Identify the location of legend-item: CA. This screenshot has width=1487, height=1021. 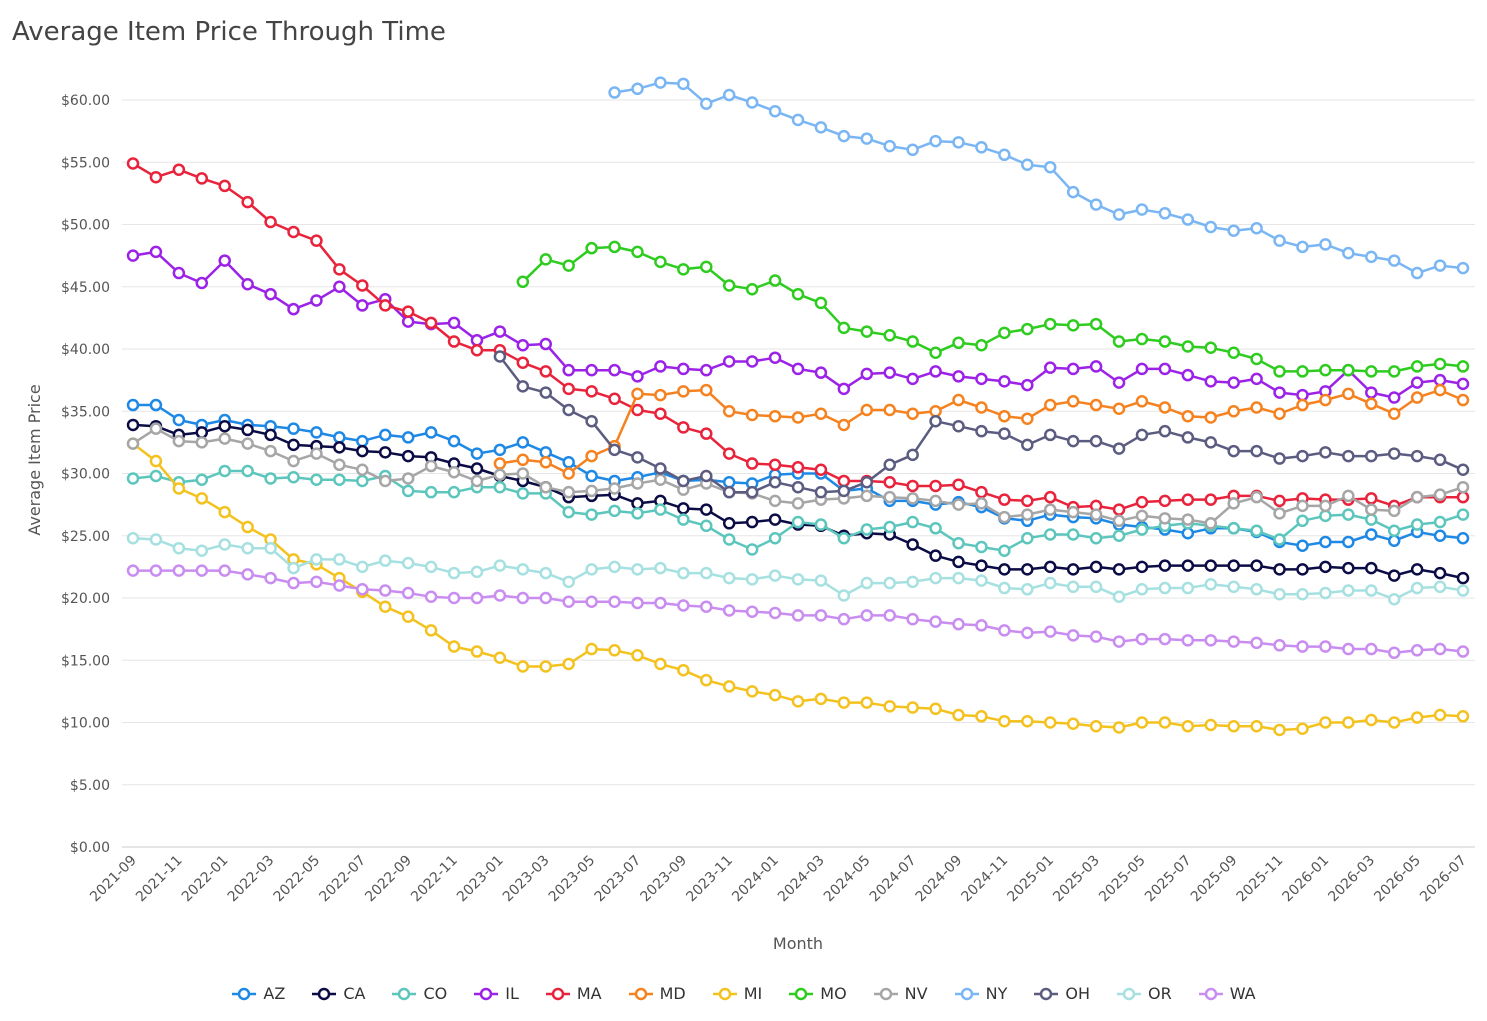
(338, 993).